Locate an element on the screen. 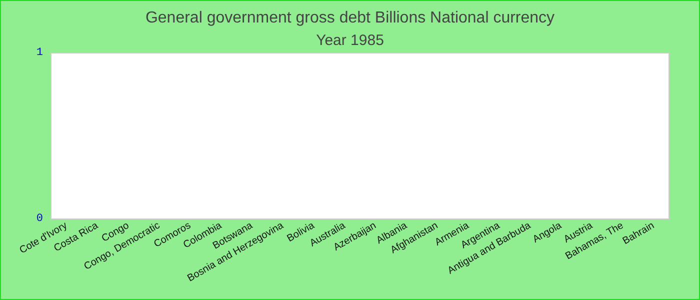  chart-subtitle: Year 1985 is located at coordinates (350, 40).